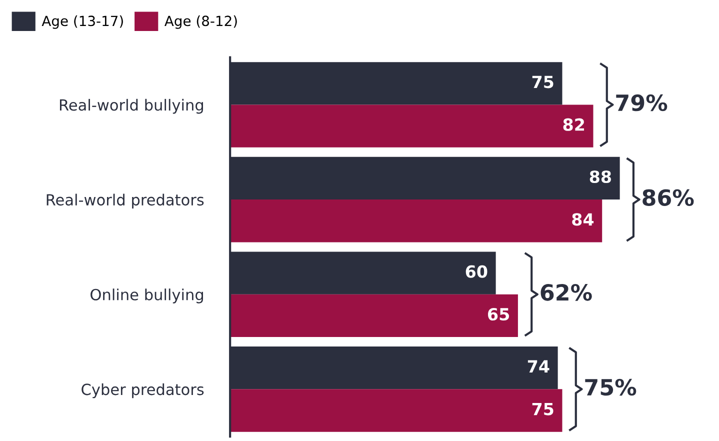 The width and height of the screenshot is (719, 441). I want to click on y-tick-label: Real-world bullying, so click(131, 106).